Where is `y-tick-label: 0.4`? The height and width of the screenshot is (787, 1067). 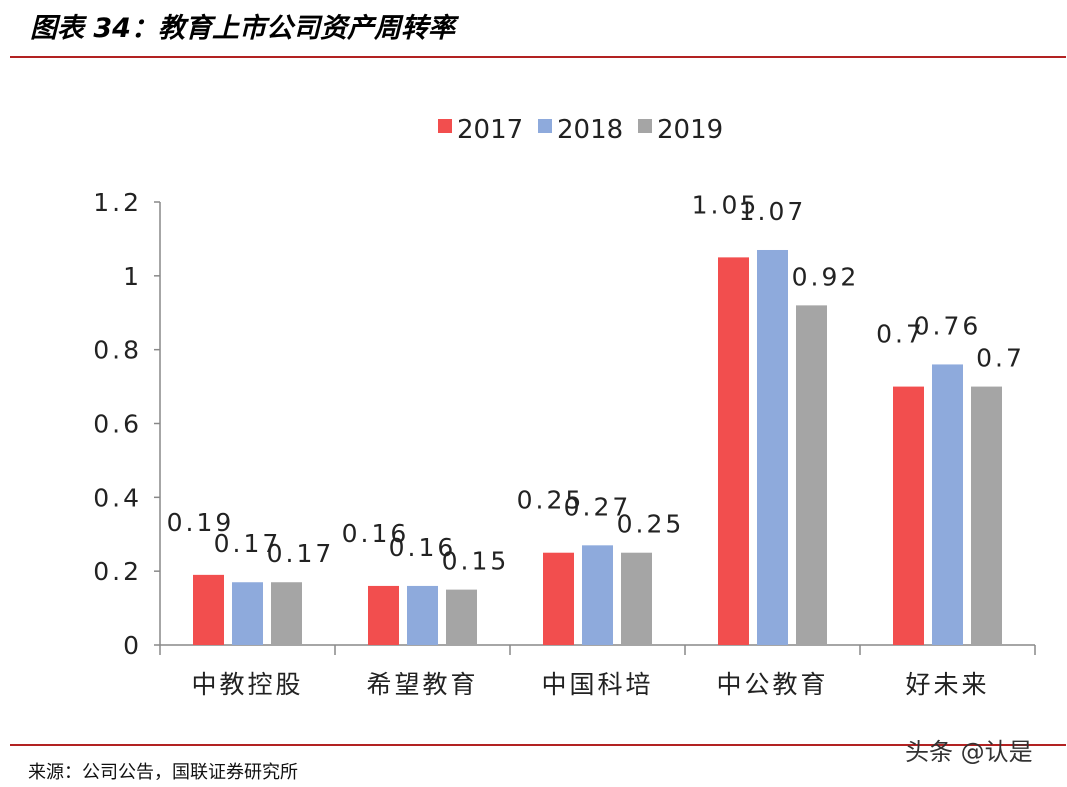
y-tick-label: 0.4 is located at coordinates (117, 497).